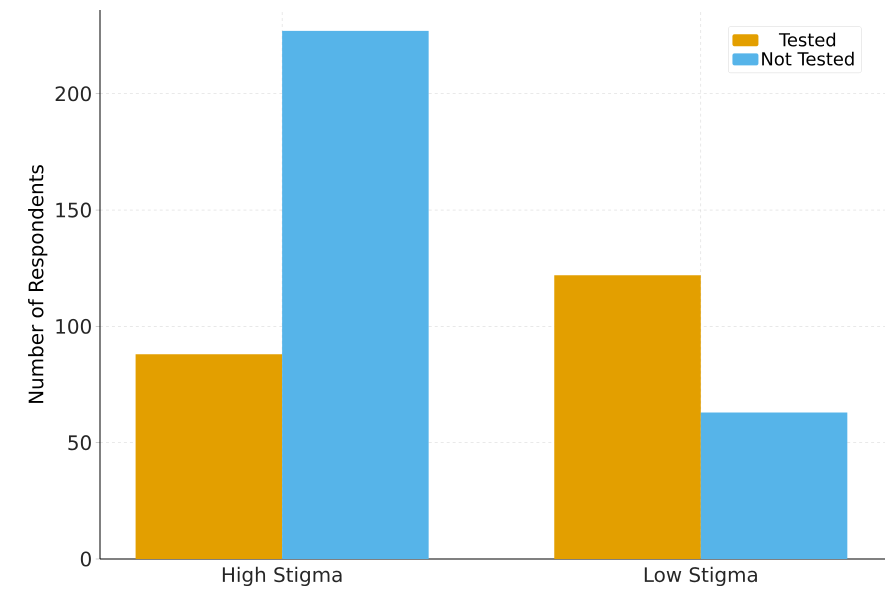 Image resolution: width=885 pixels, height=594 pixels. I want to click on y-tick-label: 0, so click(85, 559).